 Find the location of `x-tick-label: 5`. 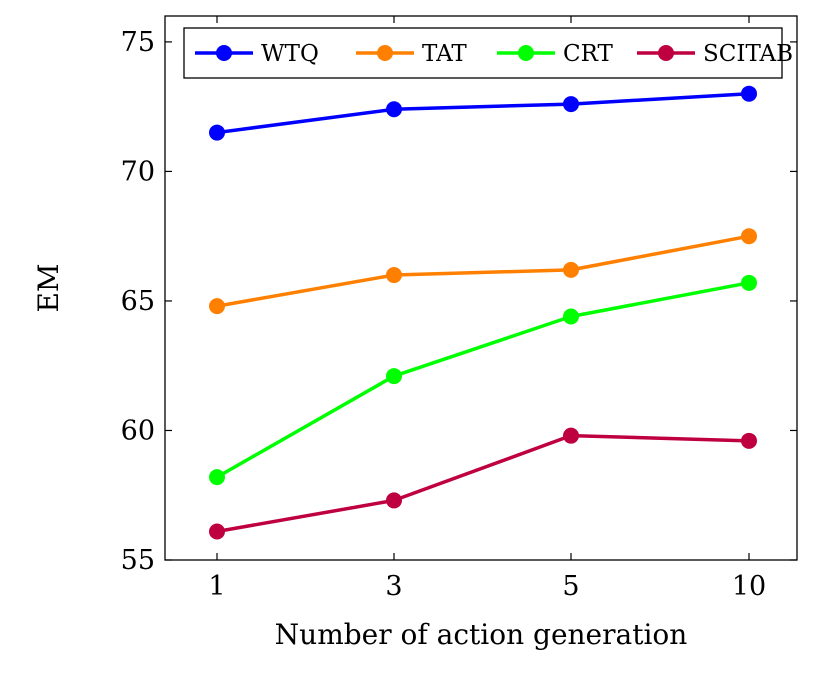

x-tick-label: 5 is located at coordinates (570, 586).